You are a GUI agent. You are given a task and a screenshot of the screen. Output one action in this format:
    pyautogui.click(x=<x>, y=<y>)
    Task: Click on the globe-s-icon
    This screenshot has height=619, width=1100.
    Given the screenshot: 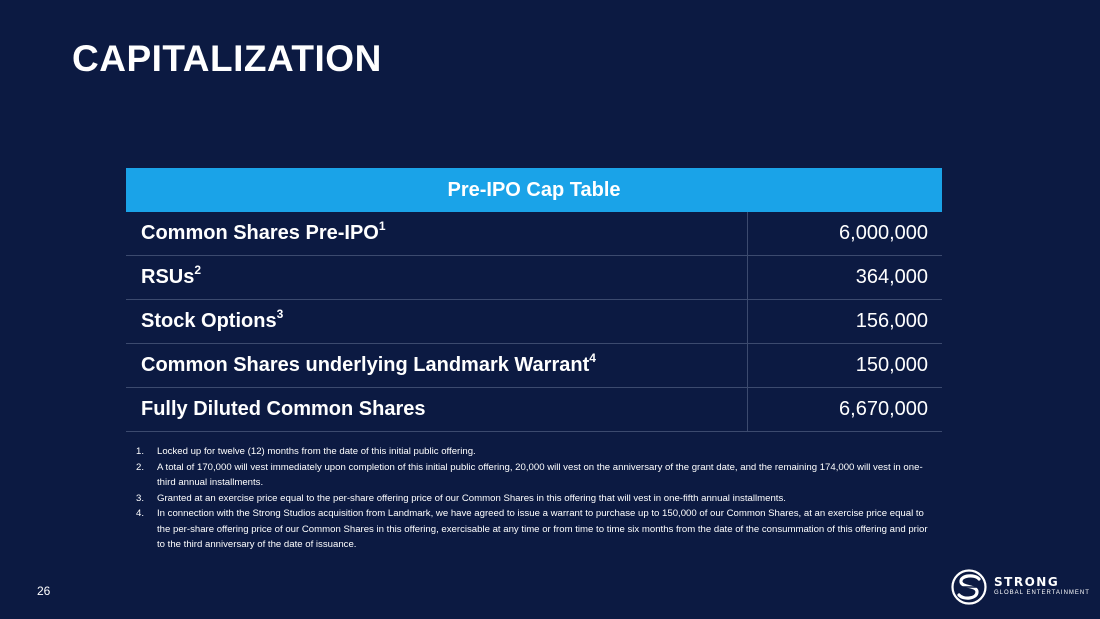 What is the action you would take?
    pyautogui.click(x=969, y=587)
    